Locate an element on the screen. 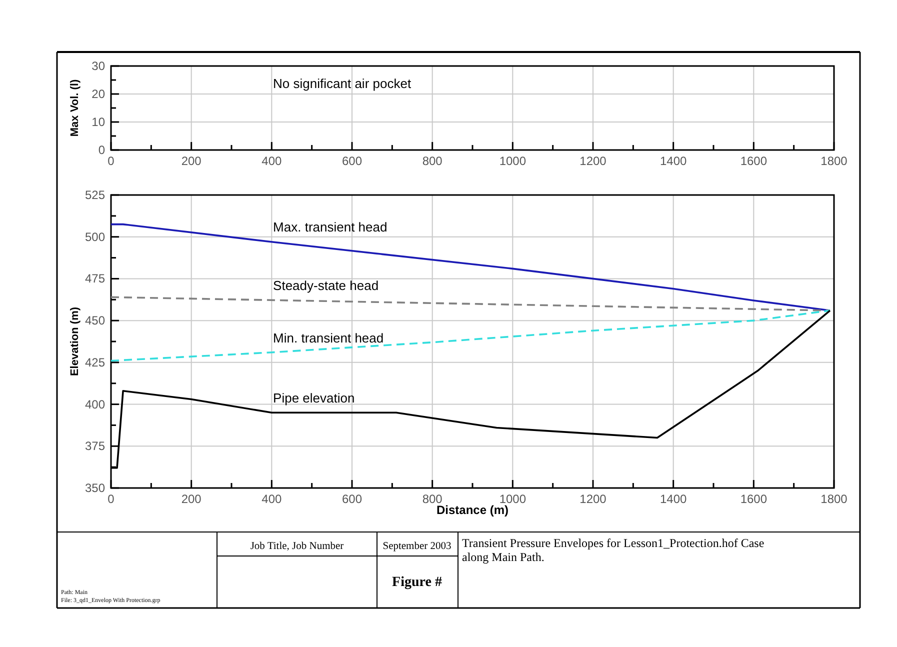 This screenshot has height=647, width=897. text: Figure # is located at coordinates (417, 582).